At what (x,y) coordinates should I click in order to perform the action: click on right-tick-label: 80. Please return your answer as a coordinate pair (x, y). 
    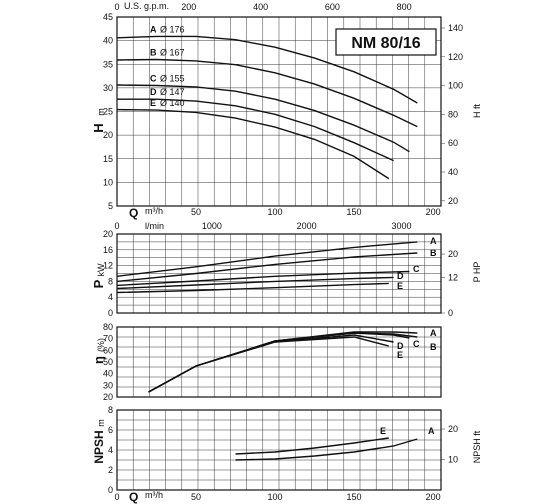
    Looking at the image, I should click on (453, 114).